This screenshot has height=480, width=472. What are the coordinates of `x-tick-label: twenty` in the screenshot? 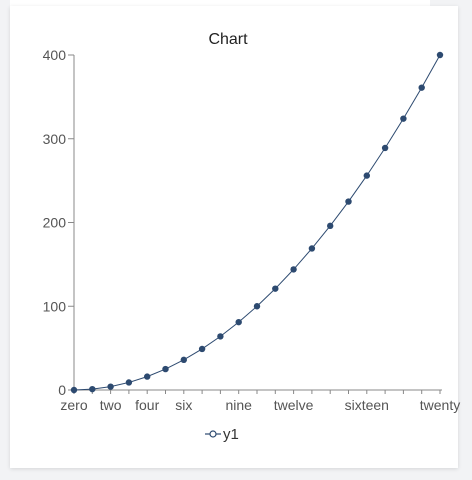 It's located at (440, 405).